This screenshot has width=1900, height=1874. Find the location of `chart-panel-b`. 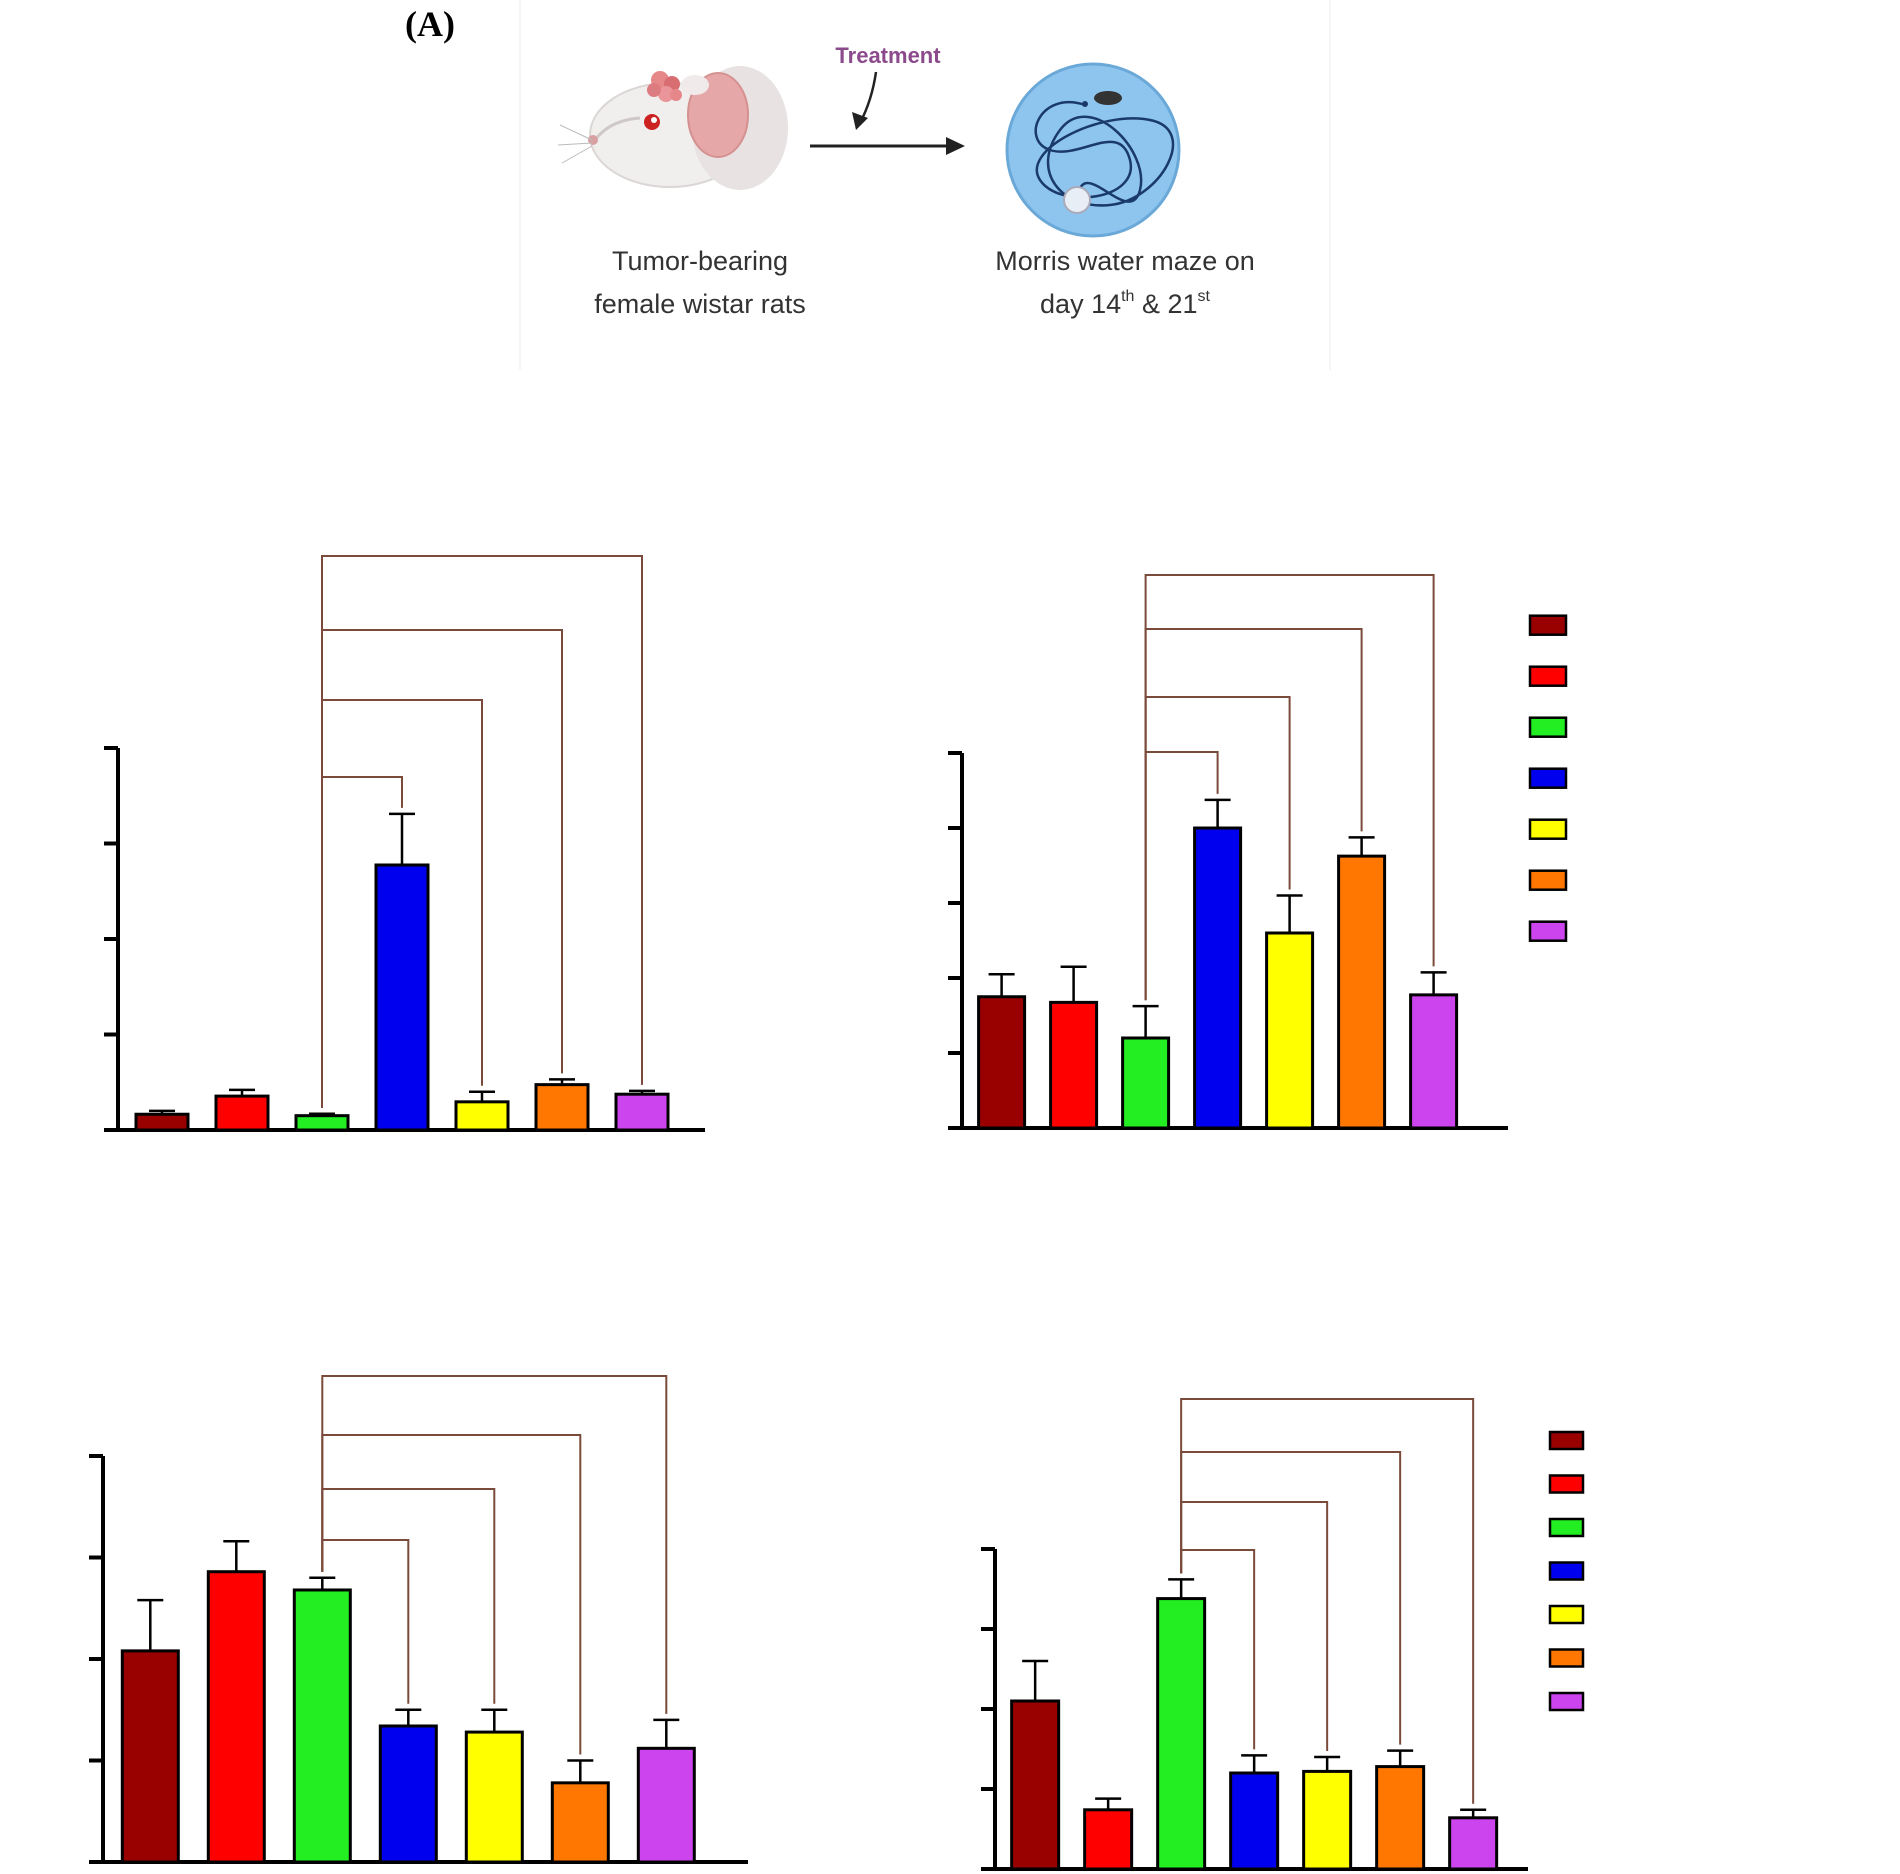

chart-panel-b is located at coordinates (404, 843).